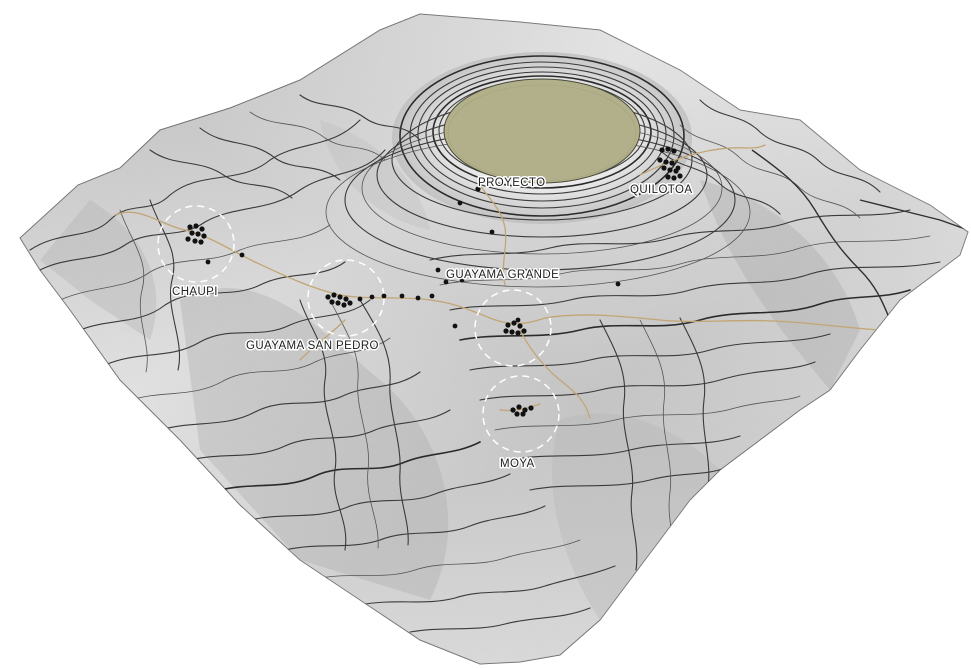  Describe the element at coordinates (542, 131) in the screenshot. I see `crater-lake` at that location.